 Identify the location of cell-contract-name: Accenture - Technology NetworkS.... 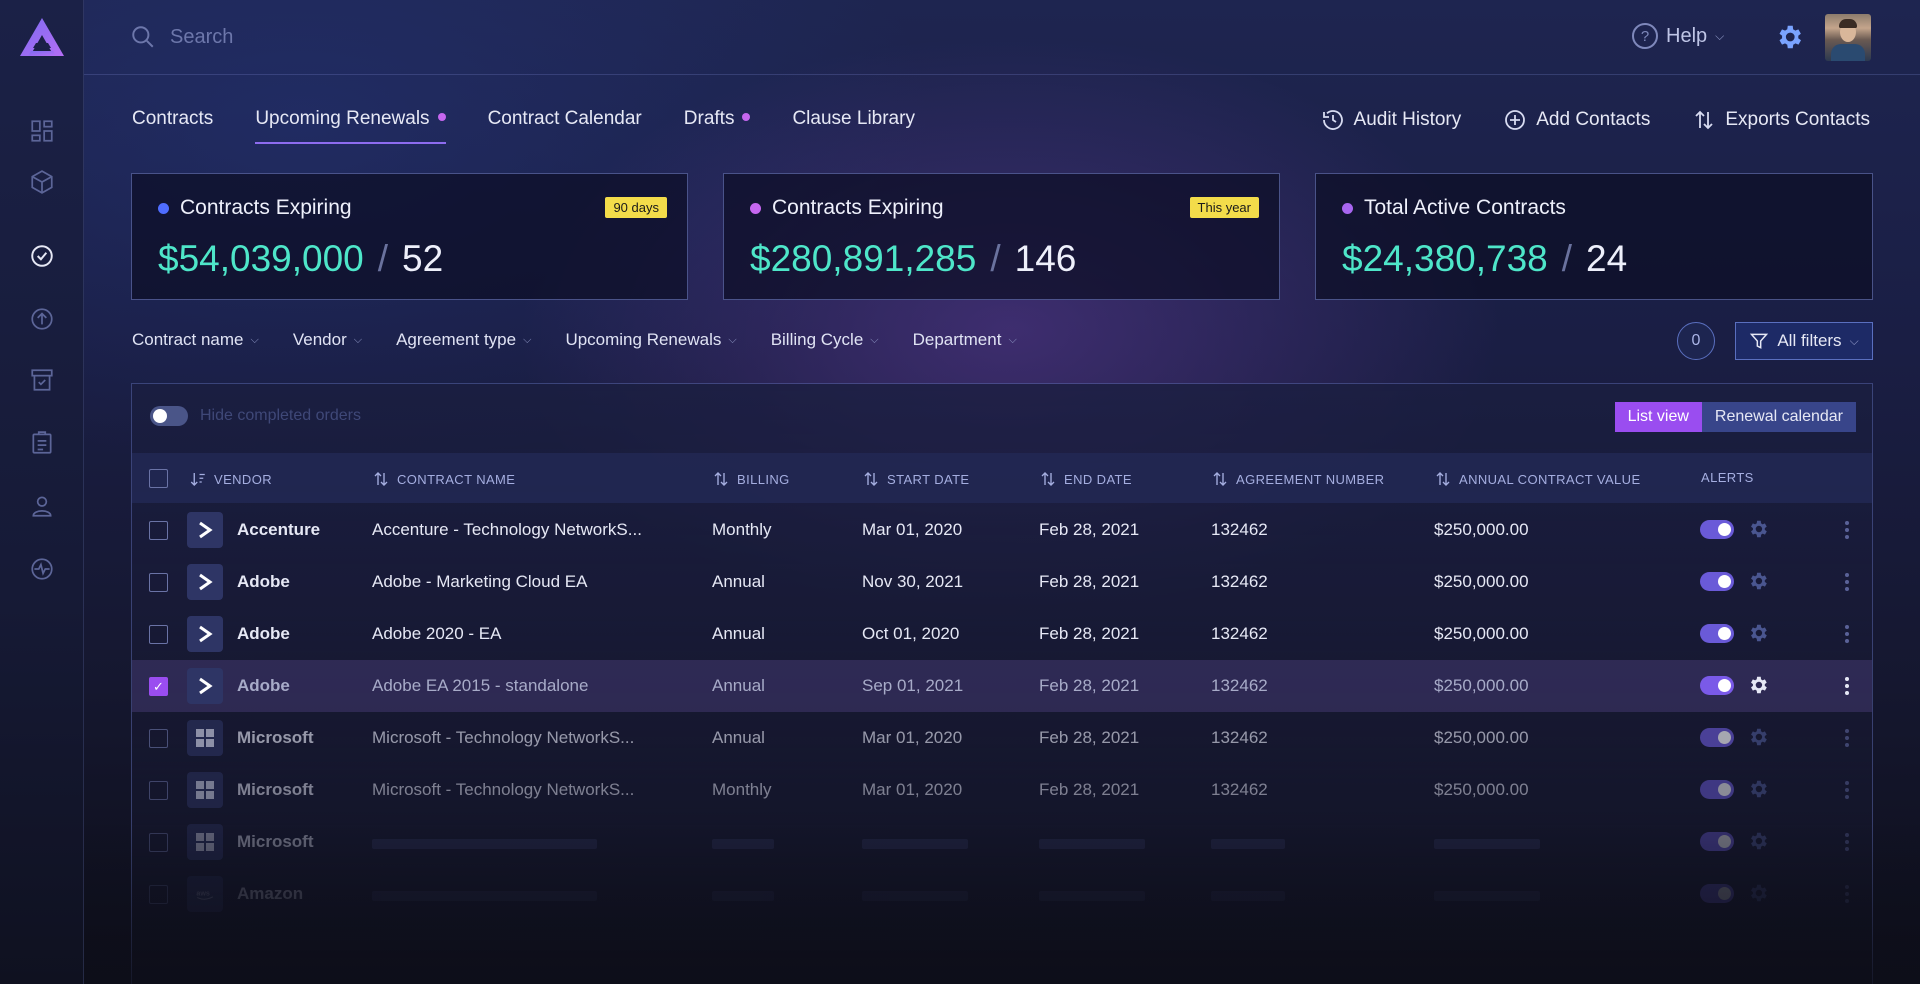
(507, 529).